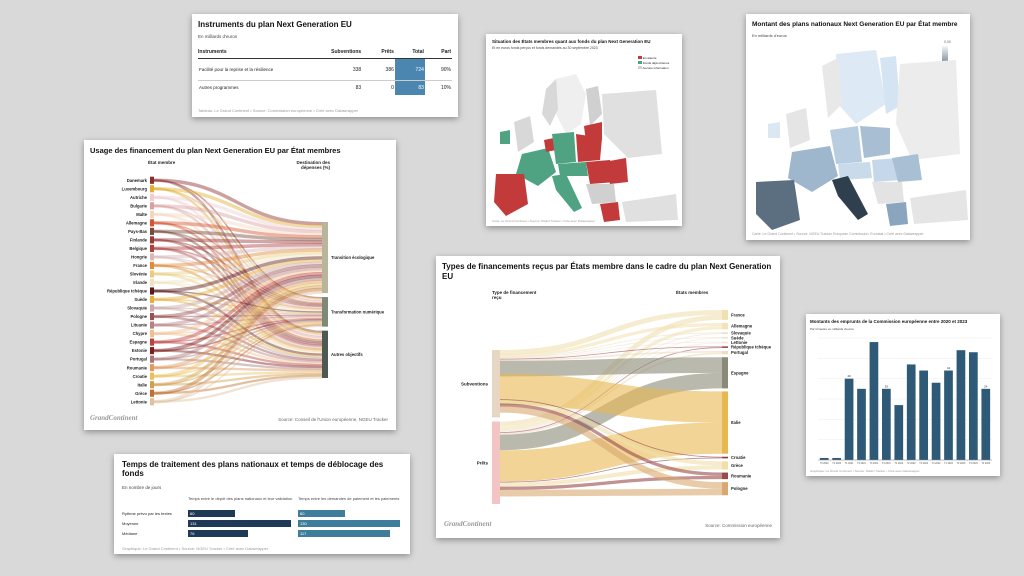 Image resolution: width=1024 pixels, height=576 pixels. Describe the element at coordinates (961, 463) in the screenshot. I see `x-tick-label: T2 2023` at that location.